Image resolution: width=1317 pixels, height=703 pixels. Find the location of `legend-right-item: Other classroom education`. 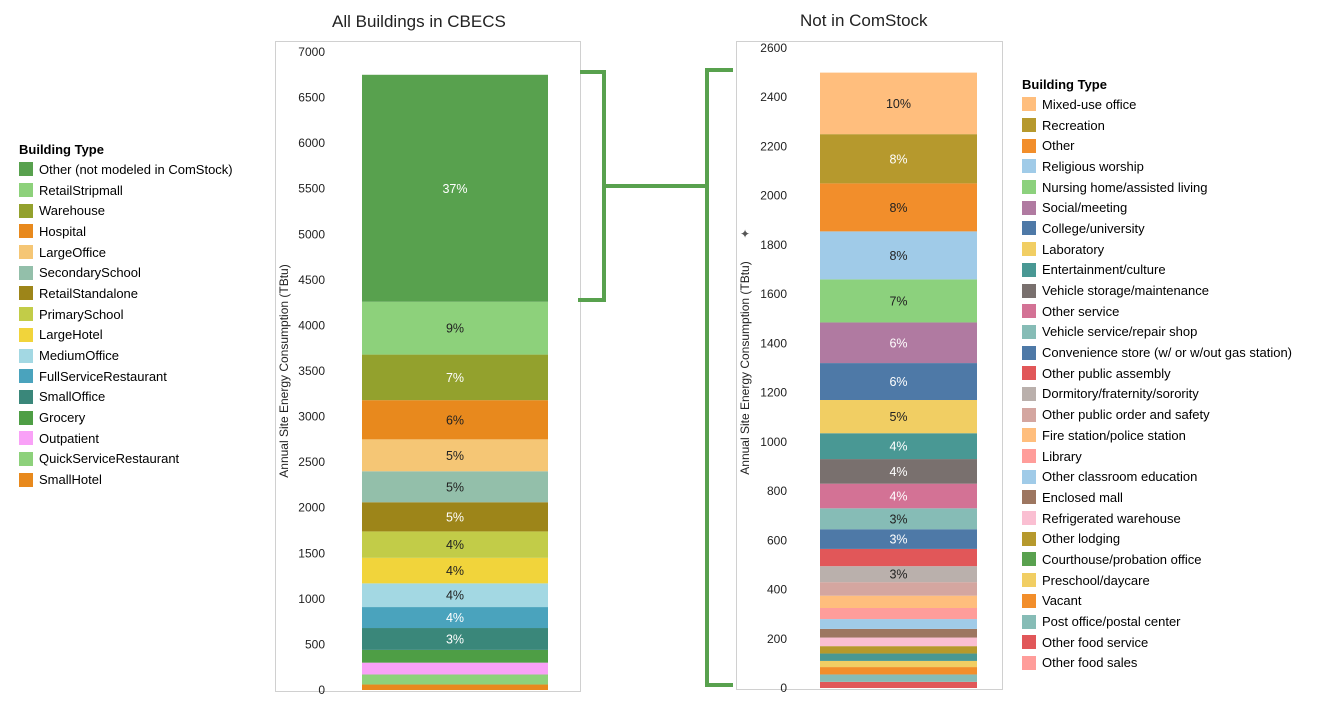

legend-right-item: Other classroom education is located at coordinates (1157, 476).